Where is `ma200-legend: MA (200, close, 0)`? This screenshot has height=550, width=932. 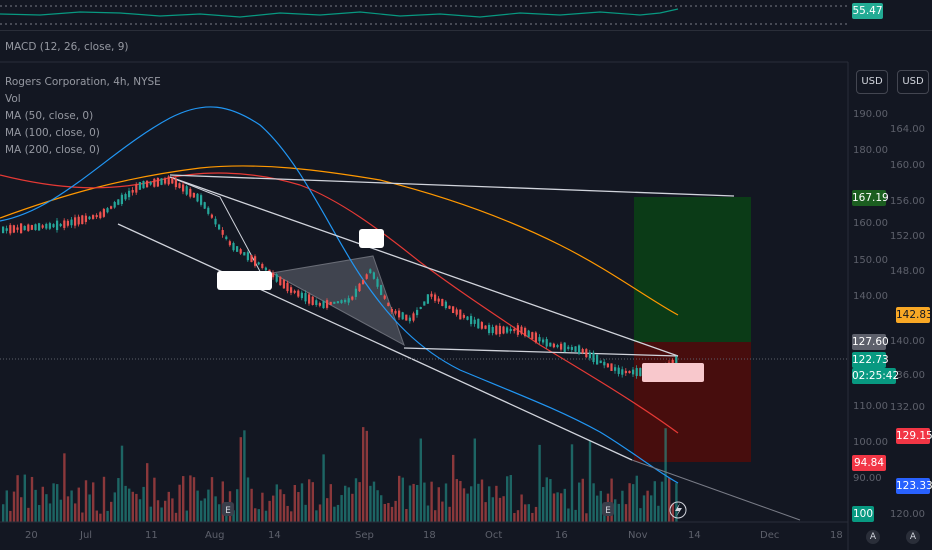
ma200-legend: MA (200, close, 0) is located at coordinates (52, 150).